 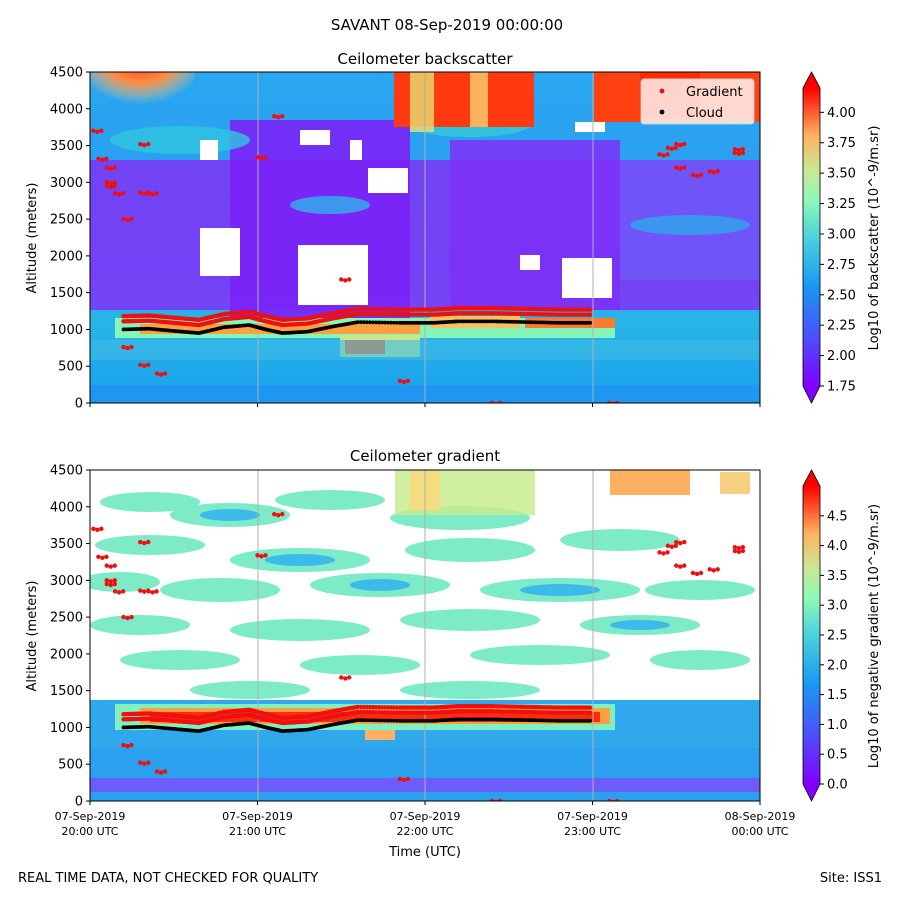 I want to click on y-tick-label: 1000, so click(x=66, y=728).